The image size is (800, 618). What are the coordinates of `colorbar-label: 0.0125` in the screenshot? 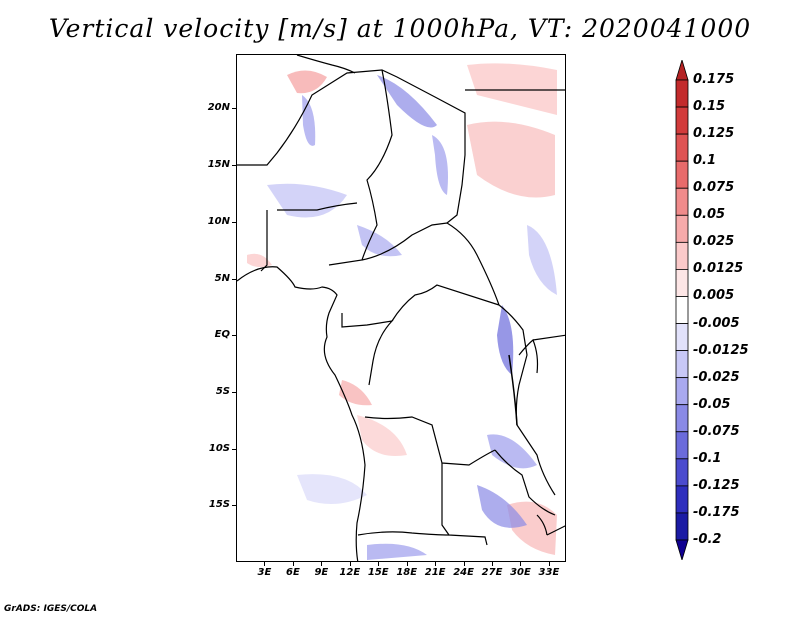 It's located at (718, 269).